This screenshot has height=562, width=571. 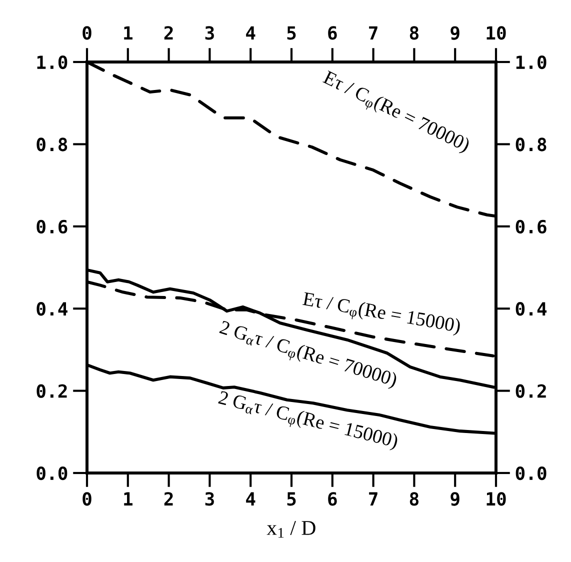 What do you see at coordinates (496, 499) in the screenshot?
I see `x-tick-label: 10` at bounding box center [496, 499].